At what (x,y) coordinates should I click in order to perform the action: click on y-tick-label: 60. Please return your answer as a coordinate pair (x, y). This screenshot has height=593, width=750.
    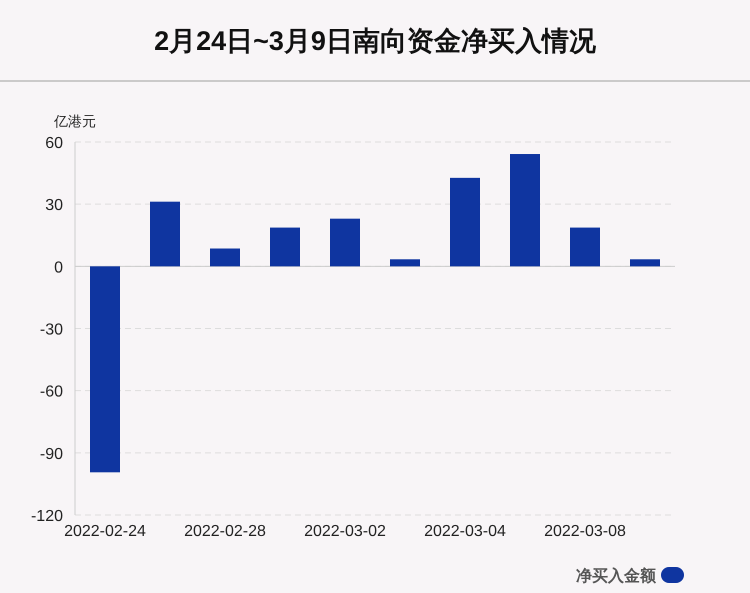
    Looking at the image, I should click on (54, 143).